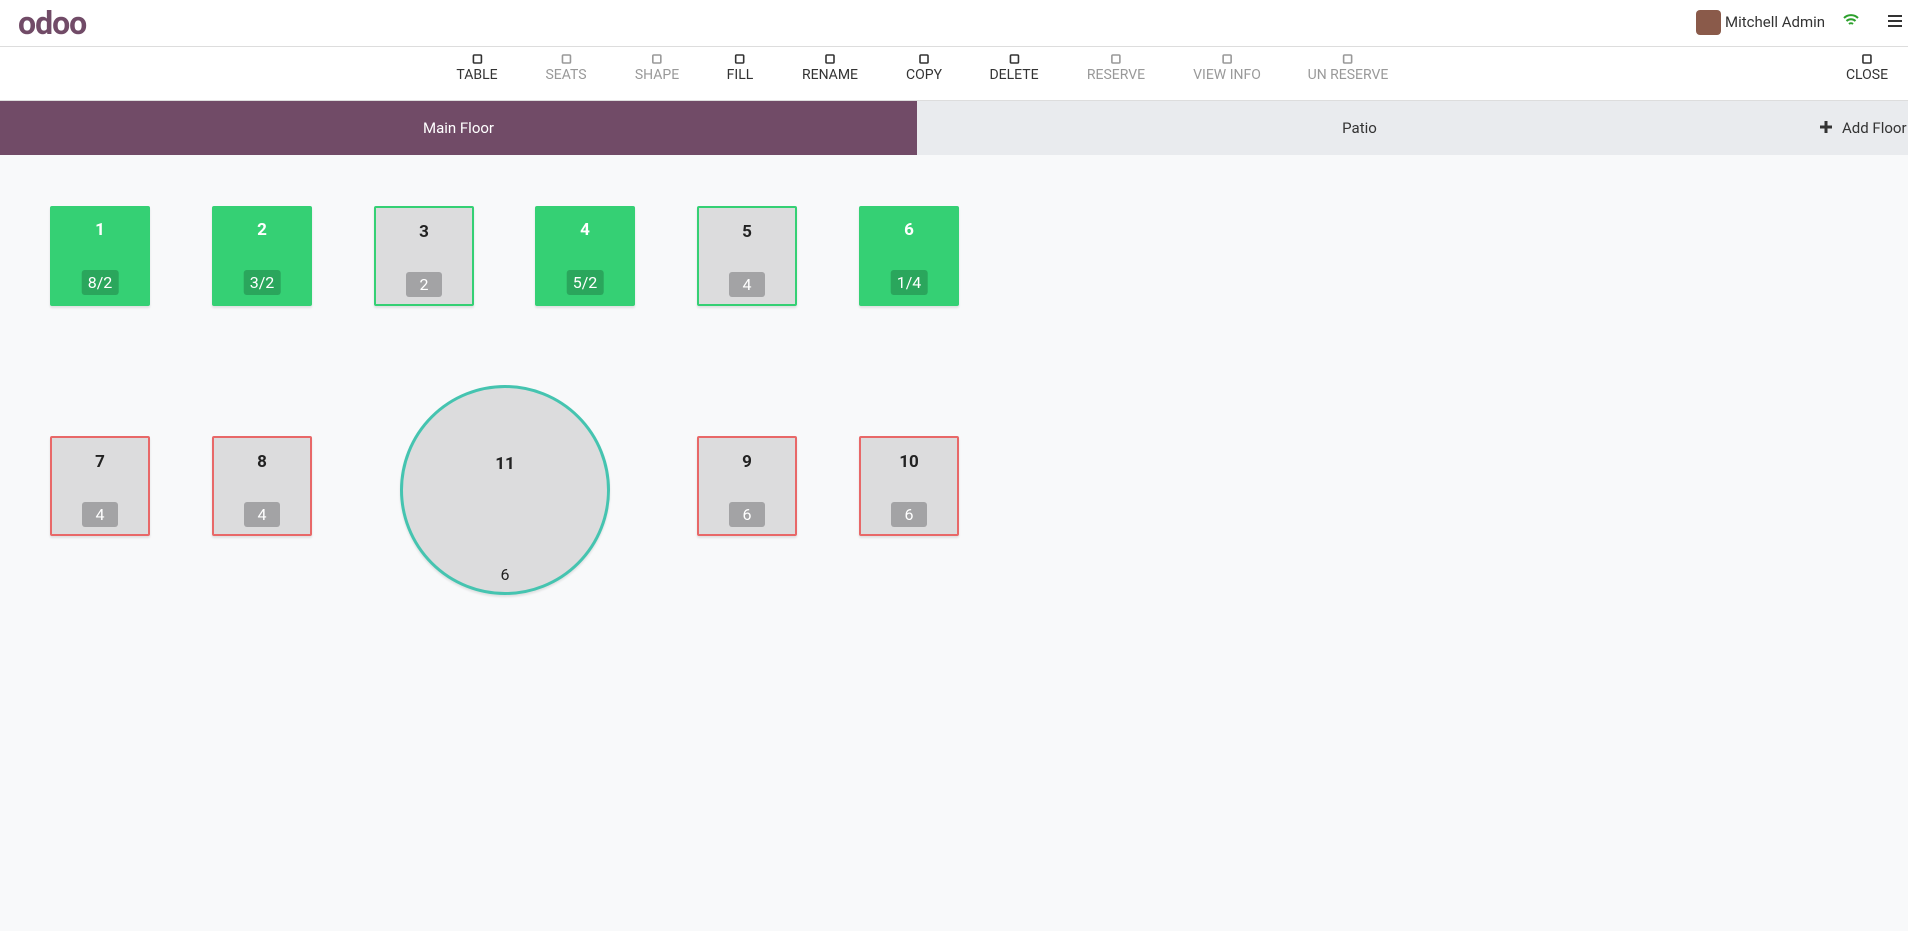 The image size is (1908, 931). I want to click on seat-badge: 8/2, so click(100, 282).